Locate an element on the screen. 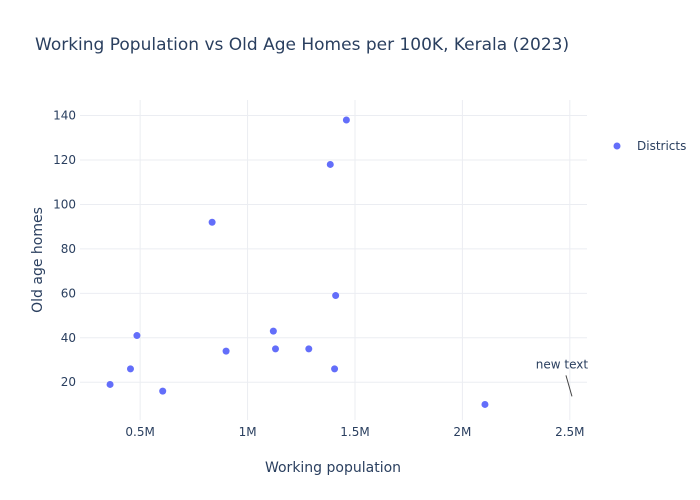  x-tick-label: 1M is located at coordinates (248, 432).